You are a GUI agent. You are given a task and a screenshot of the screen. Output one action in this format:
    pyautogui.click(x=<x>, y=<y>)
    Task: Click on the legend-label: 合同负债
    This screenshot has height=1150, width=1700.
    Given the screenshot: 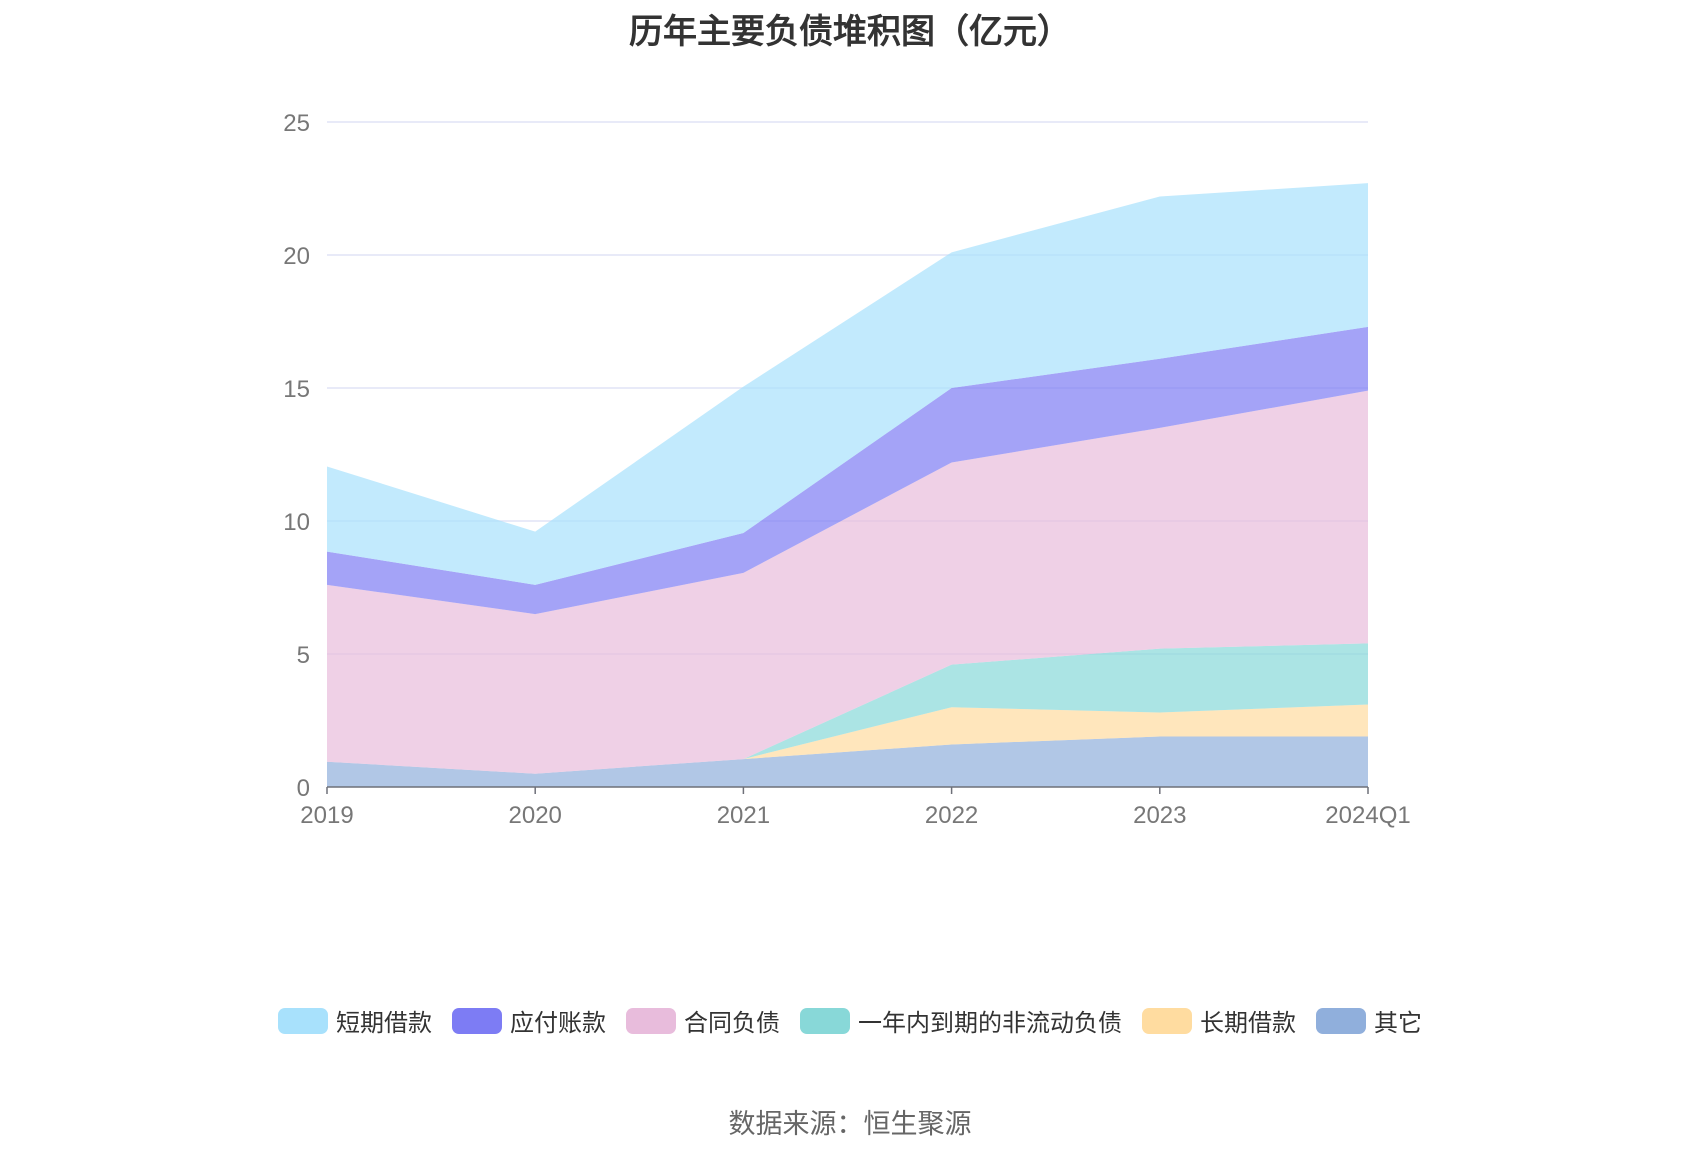 What is the action you would take?
    pyautogui.click(x=732, y=1023)
    